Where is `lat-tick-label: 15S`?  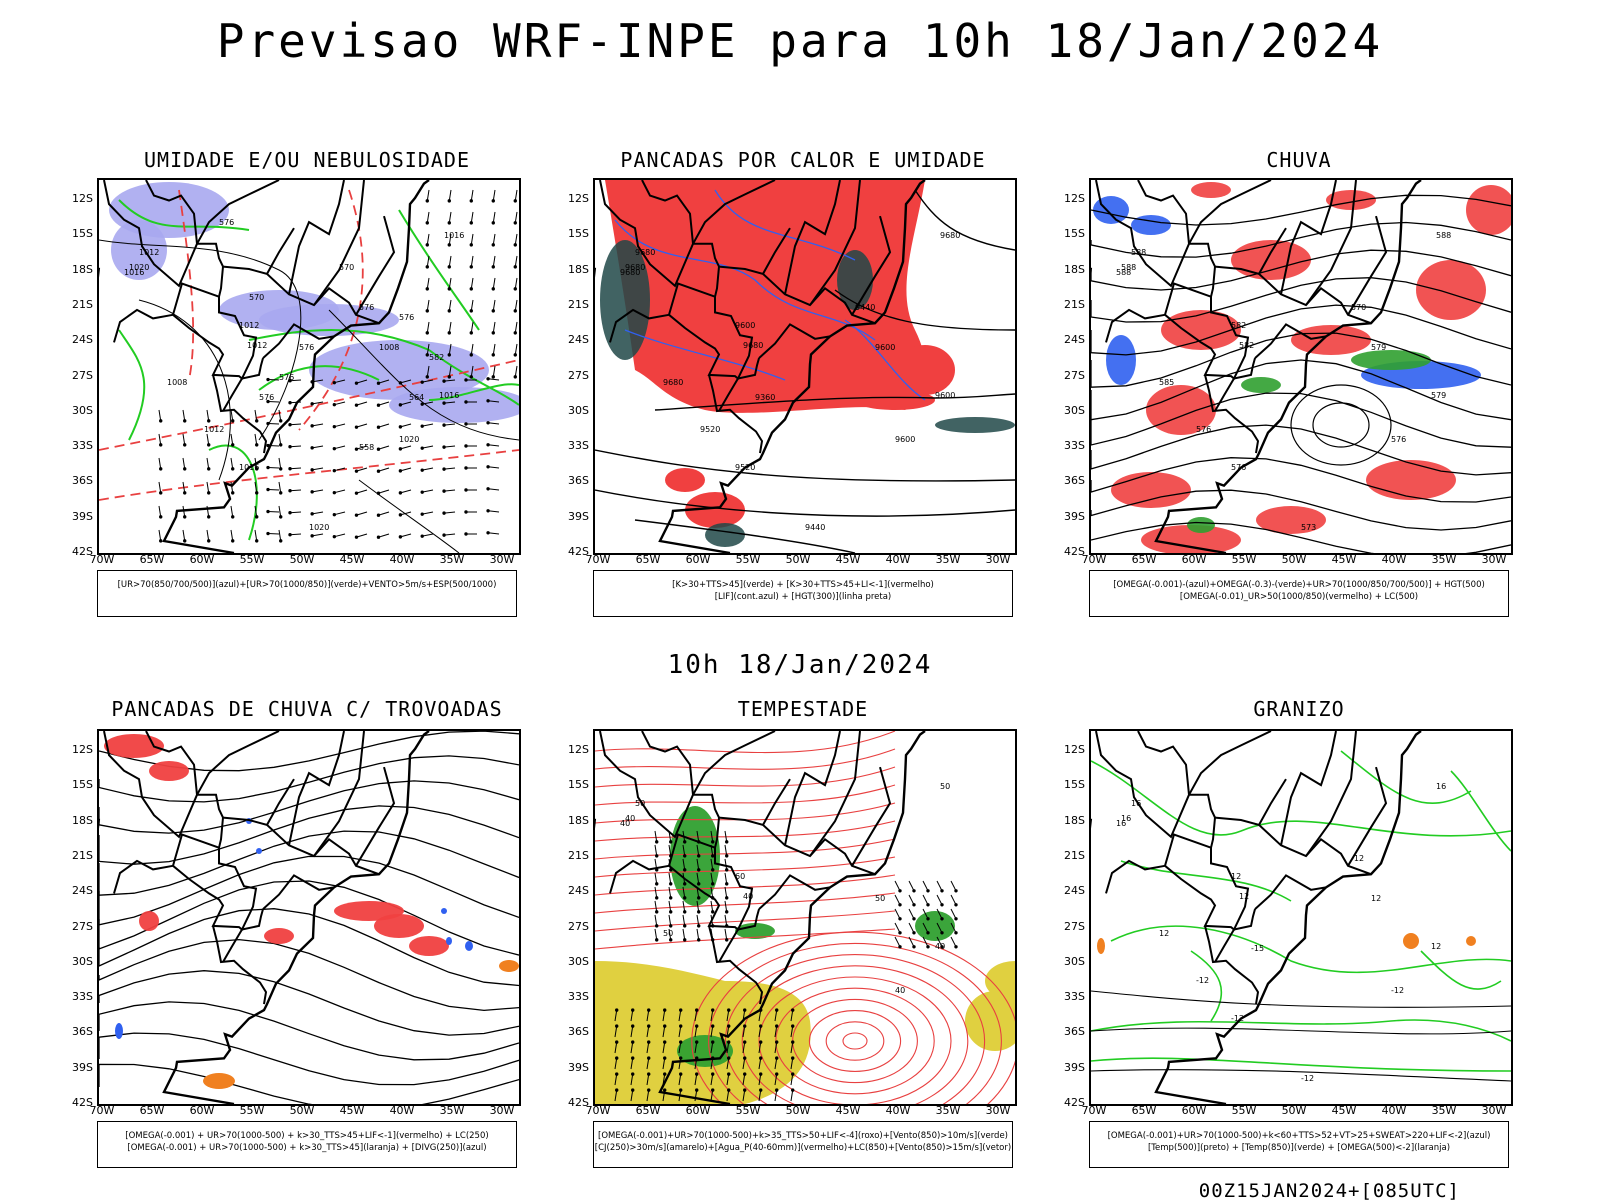 lat-tick-label: 15S is located at coordinates (576, 233).